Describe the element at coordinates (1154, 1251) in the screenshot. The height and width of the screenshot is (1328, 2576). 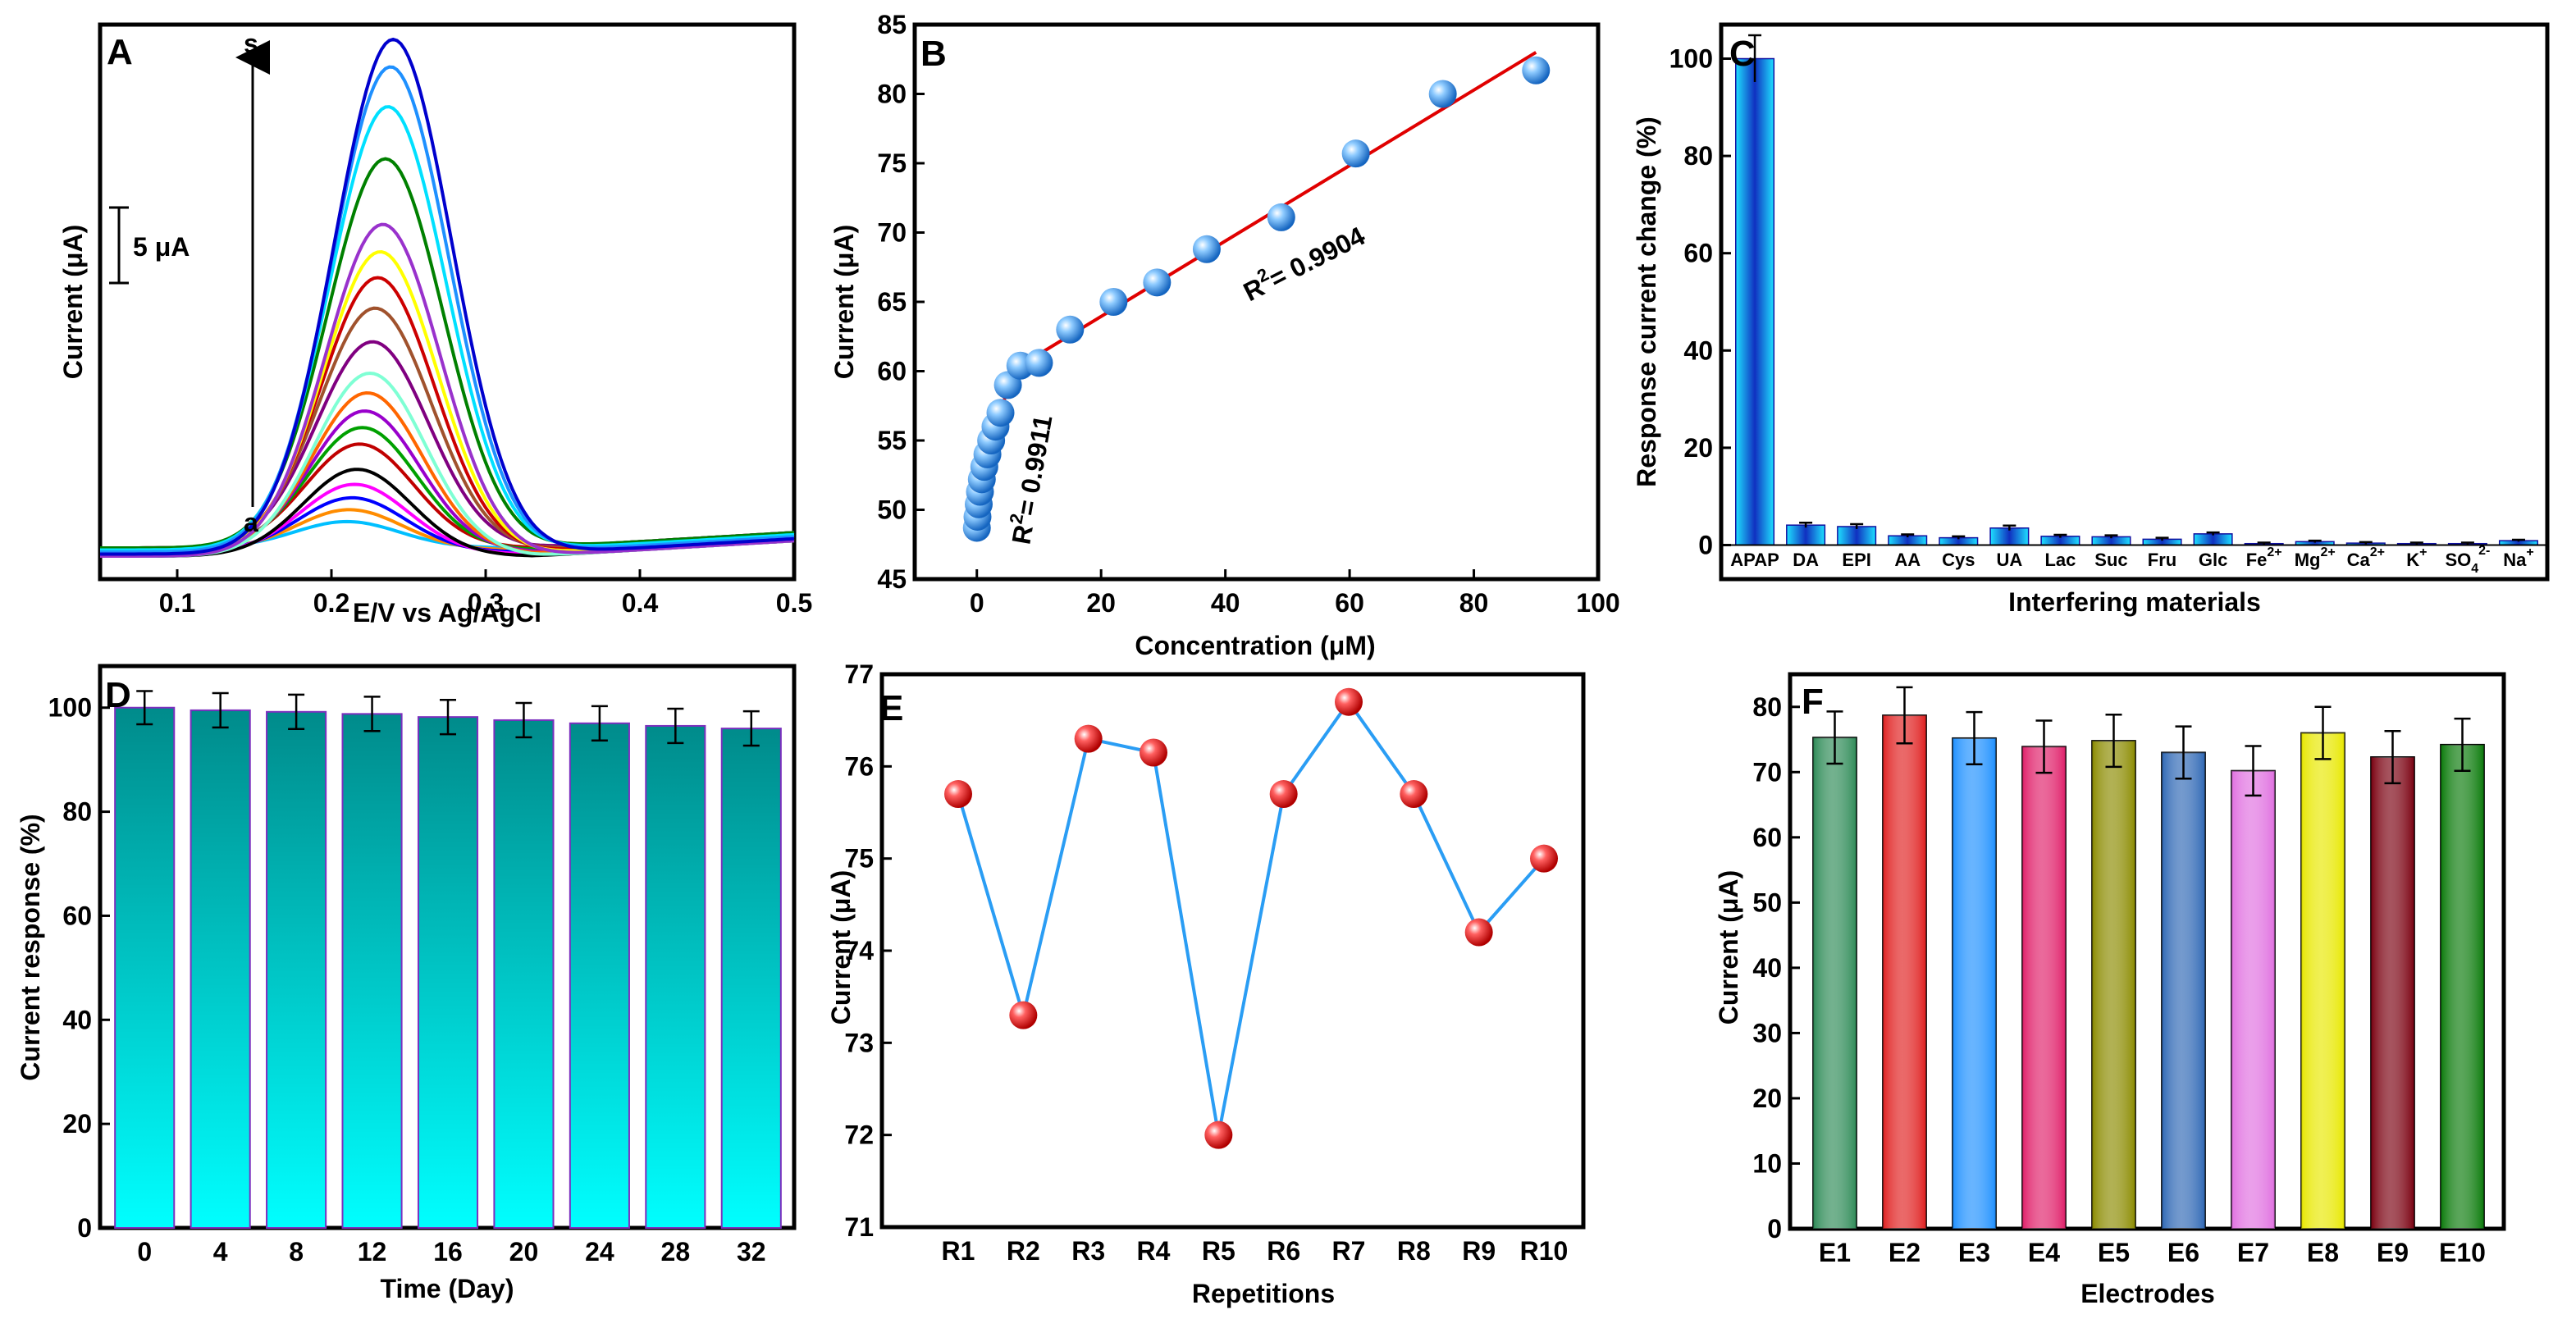
I see `panel-e-xtick-label: R4` at that location.